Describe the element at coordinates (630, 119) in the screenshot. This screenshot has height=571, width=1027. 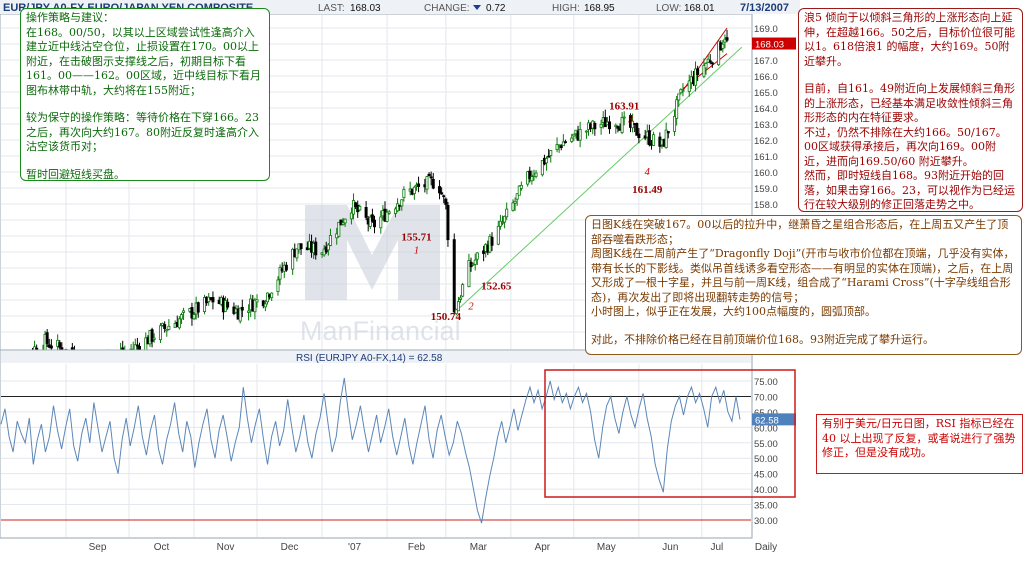
I see `wave-number-label: 3` at that location.